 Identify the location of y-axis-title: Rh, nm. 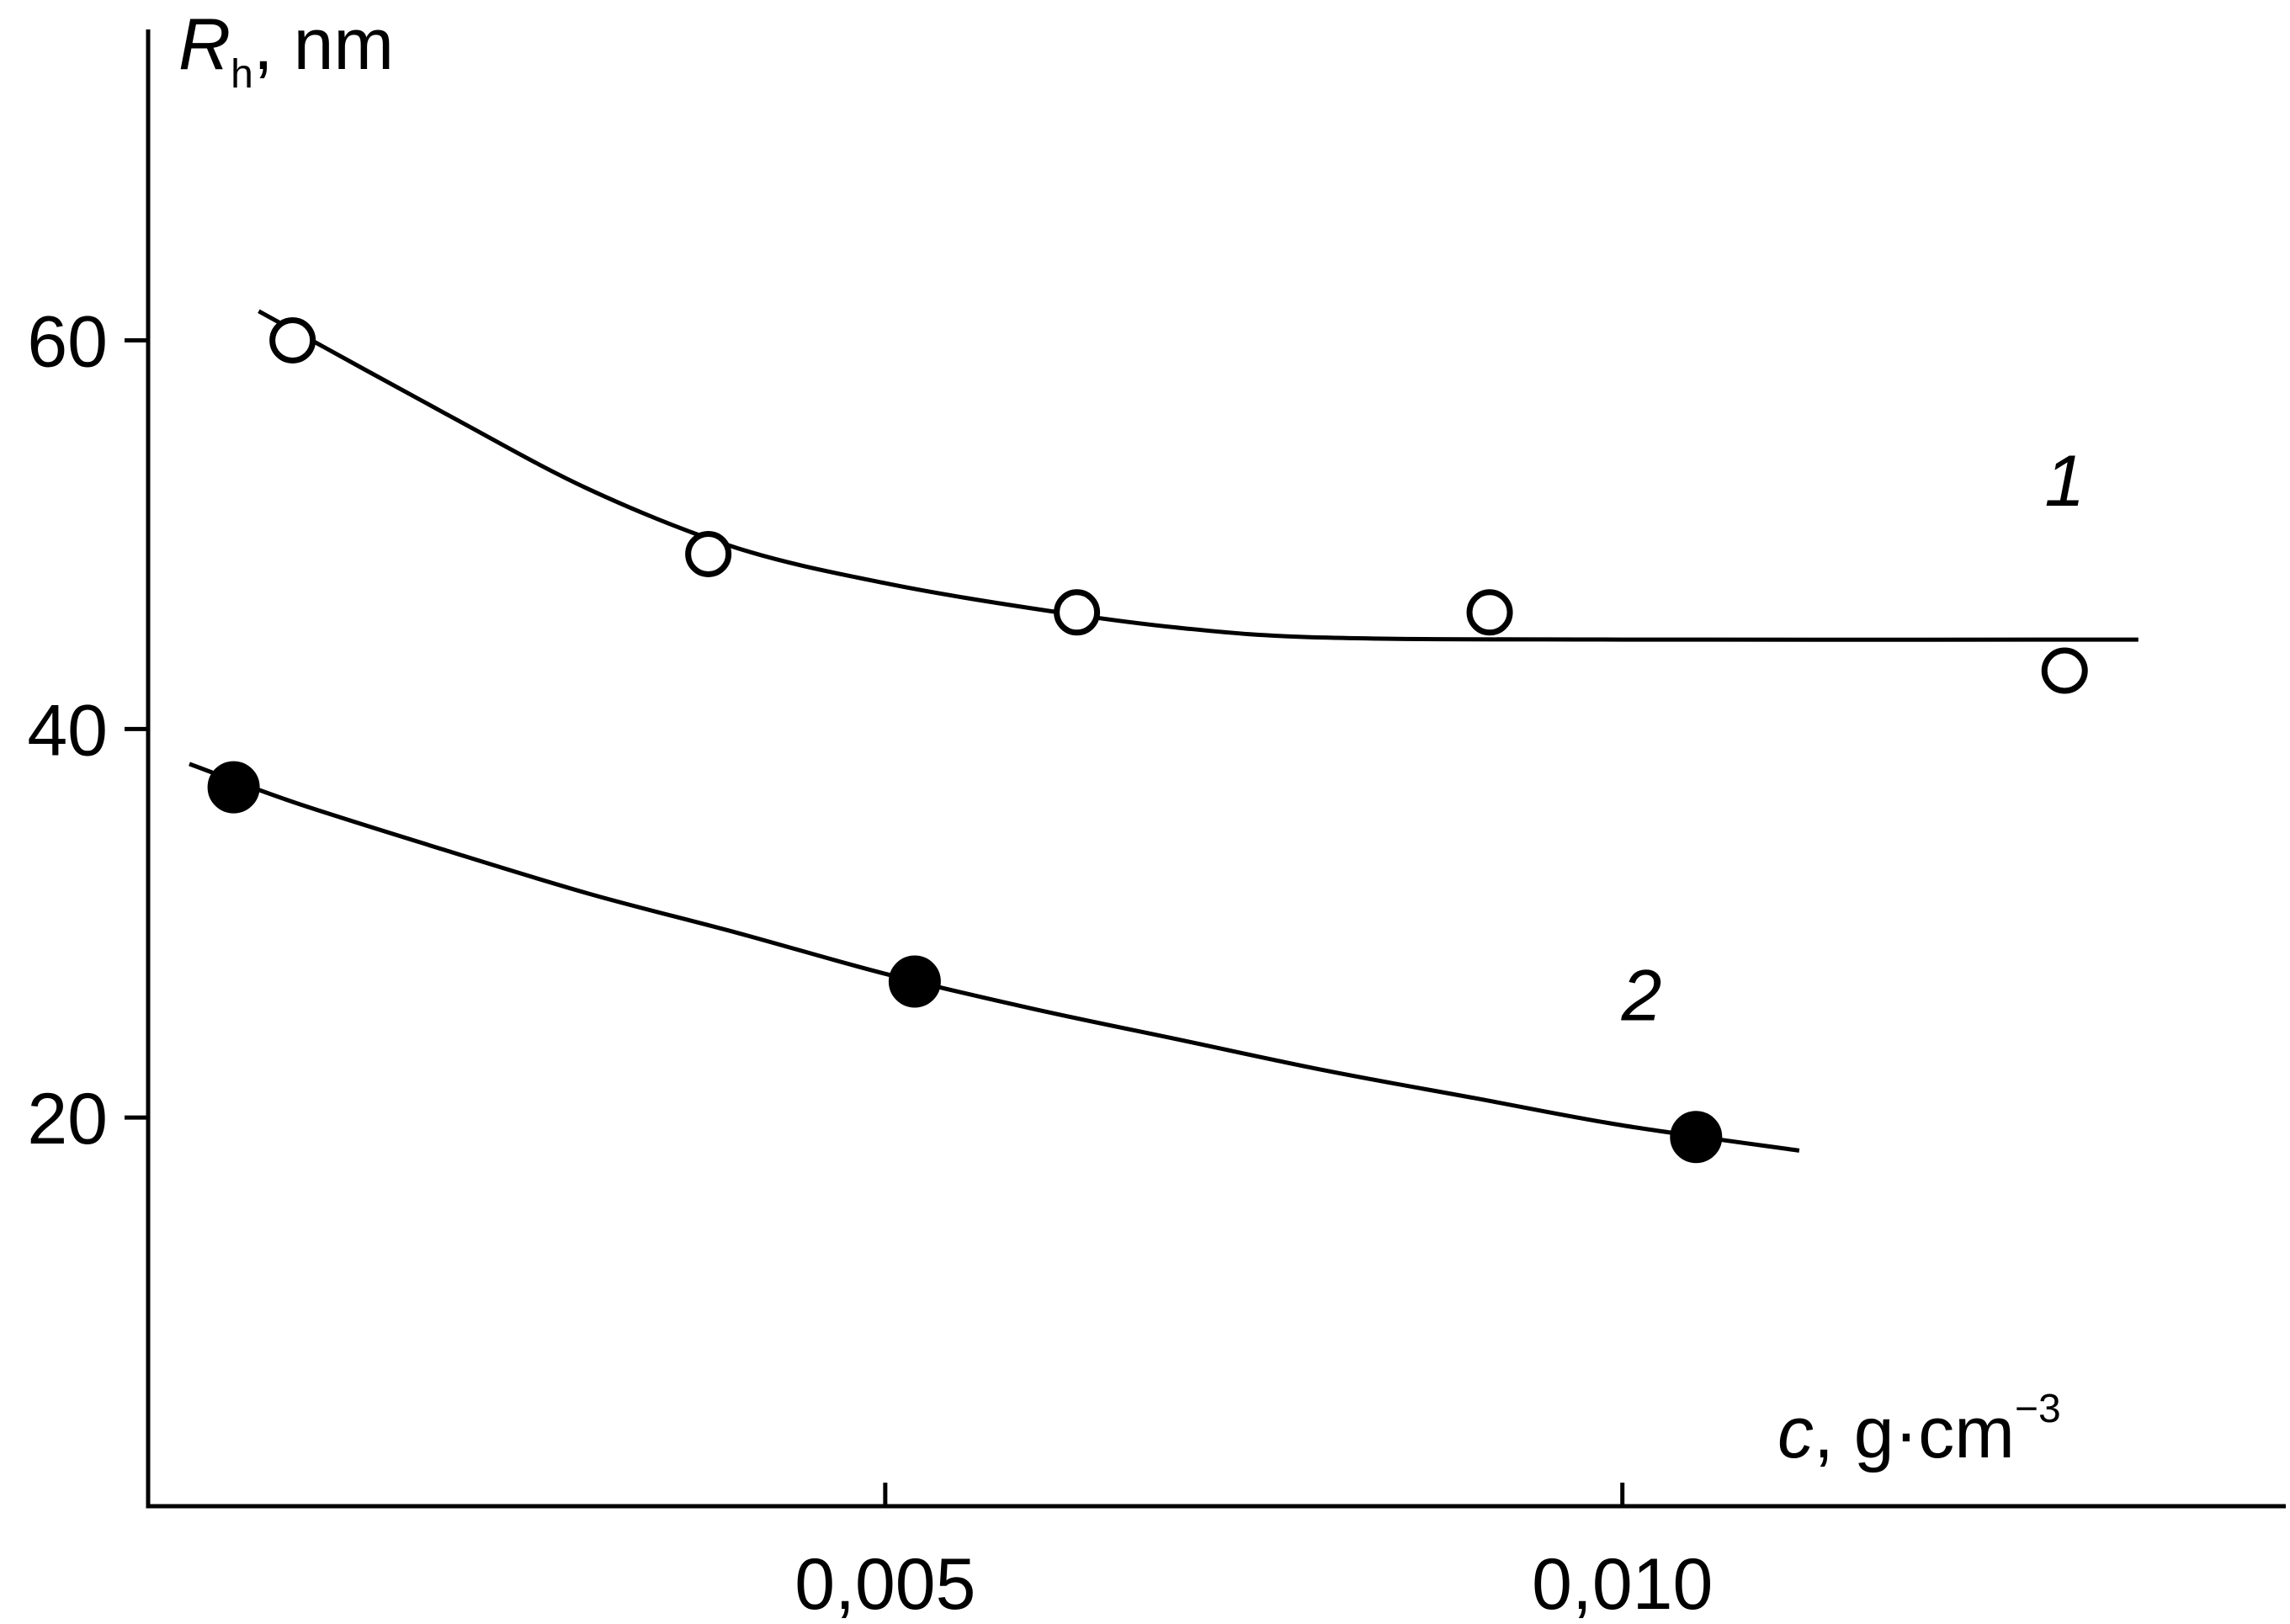
(286, 50).